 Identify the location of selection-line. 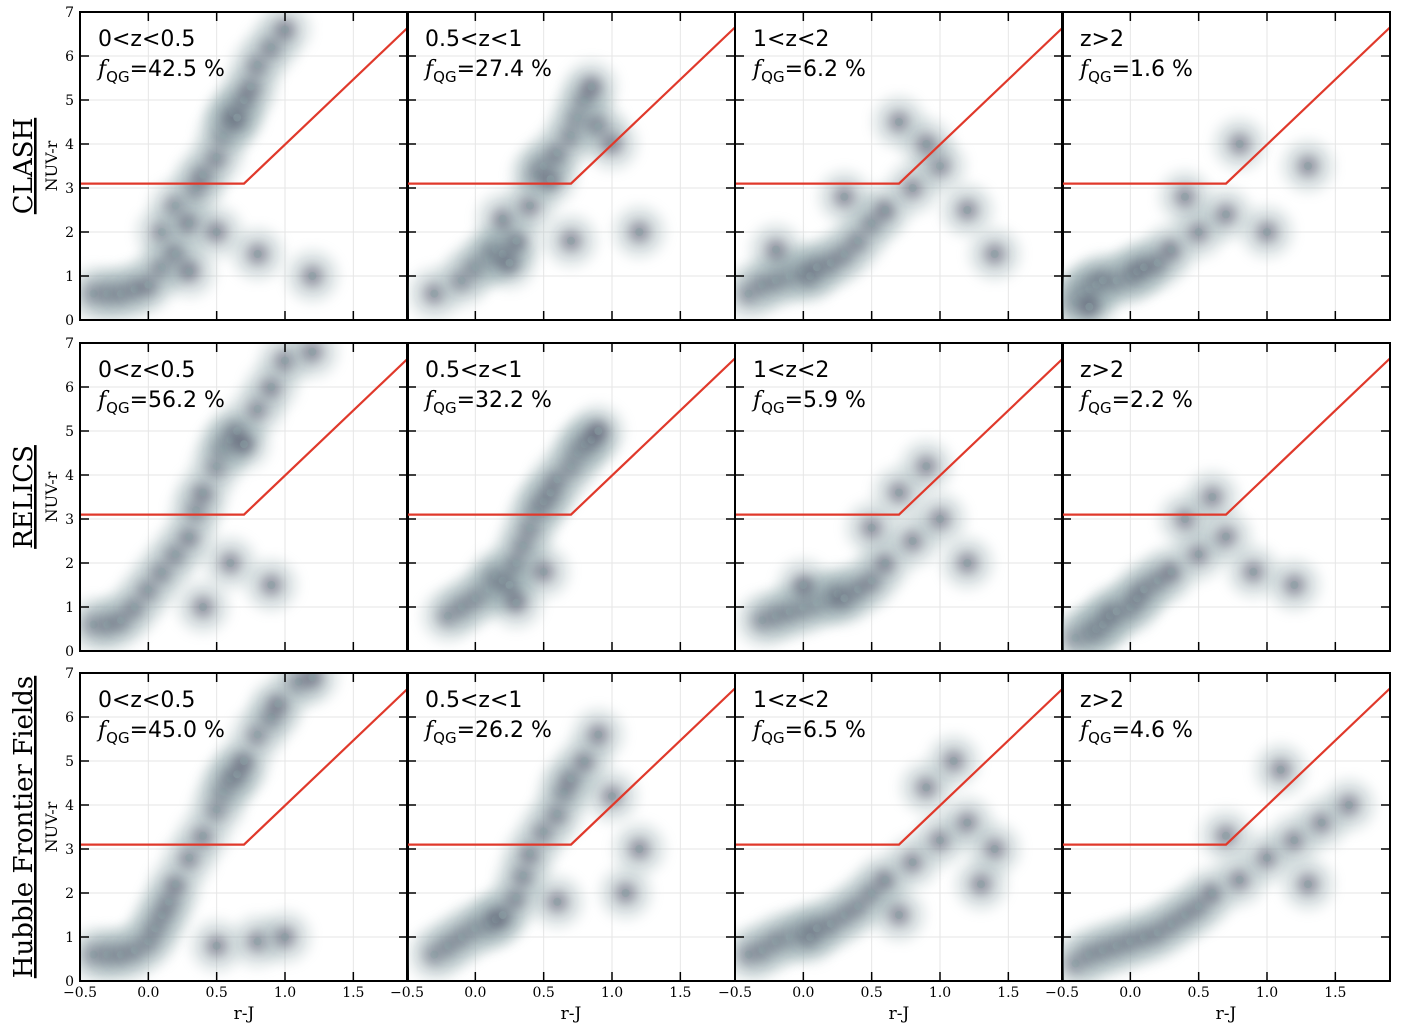
(1226, 105).